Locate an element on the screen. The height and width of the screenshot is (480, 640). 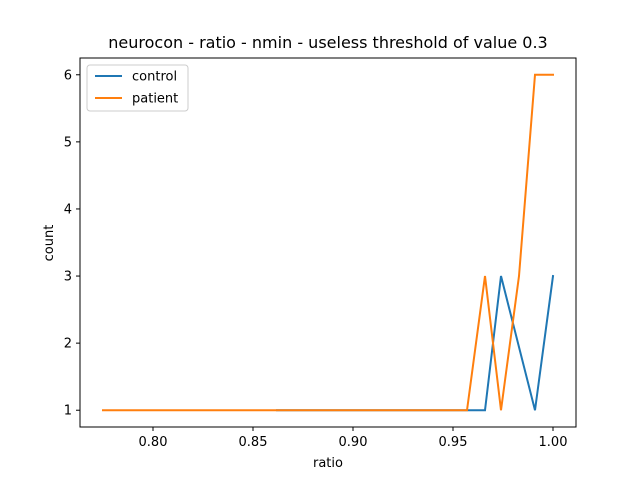
x-tick-label: 0.90 is located at coordinates (353, 442).